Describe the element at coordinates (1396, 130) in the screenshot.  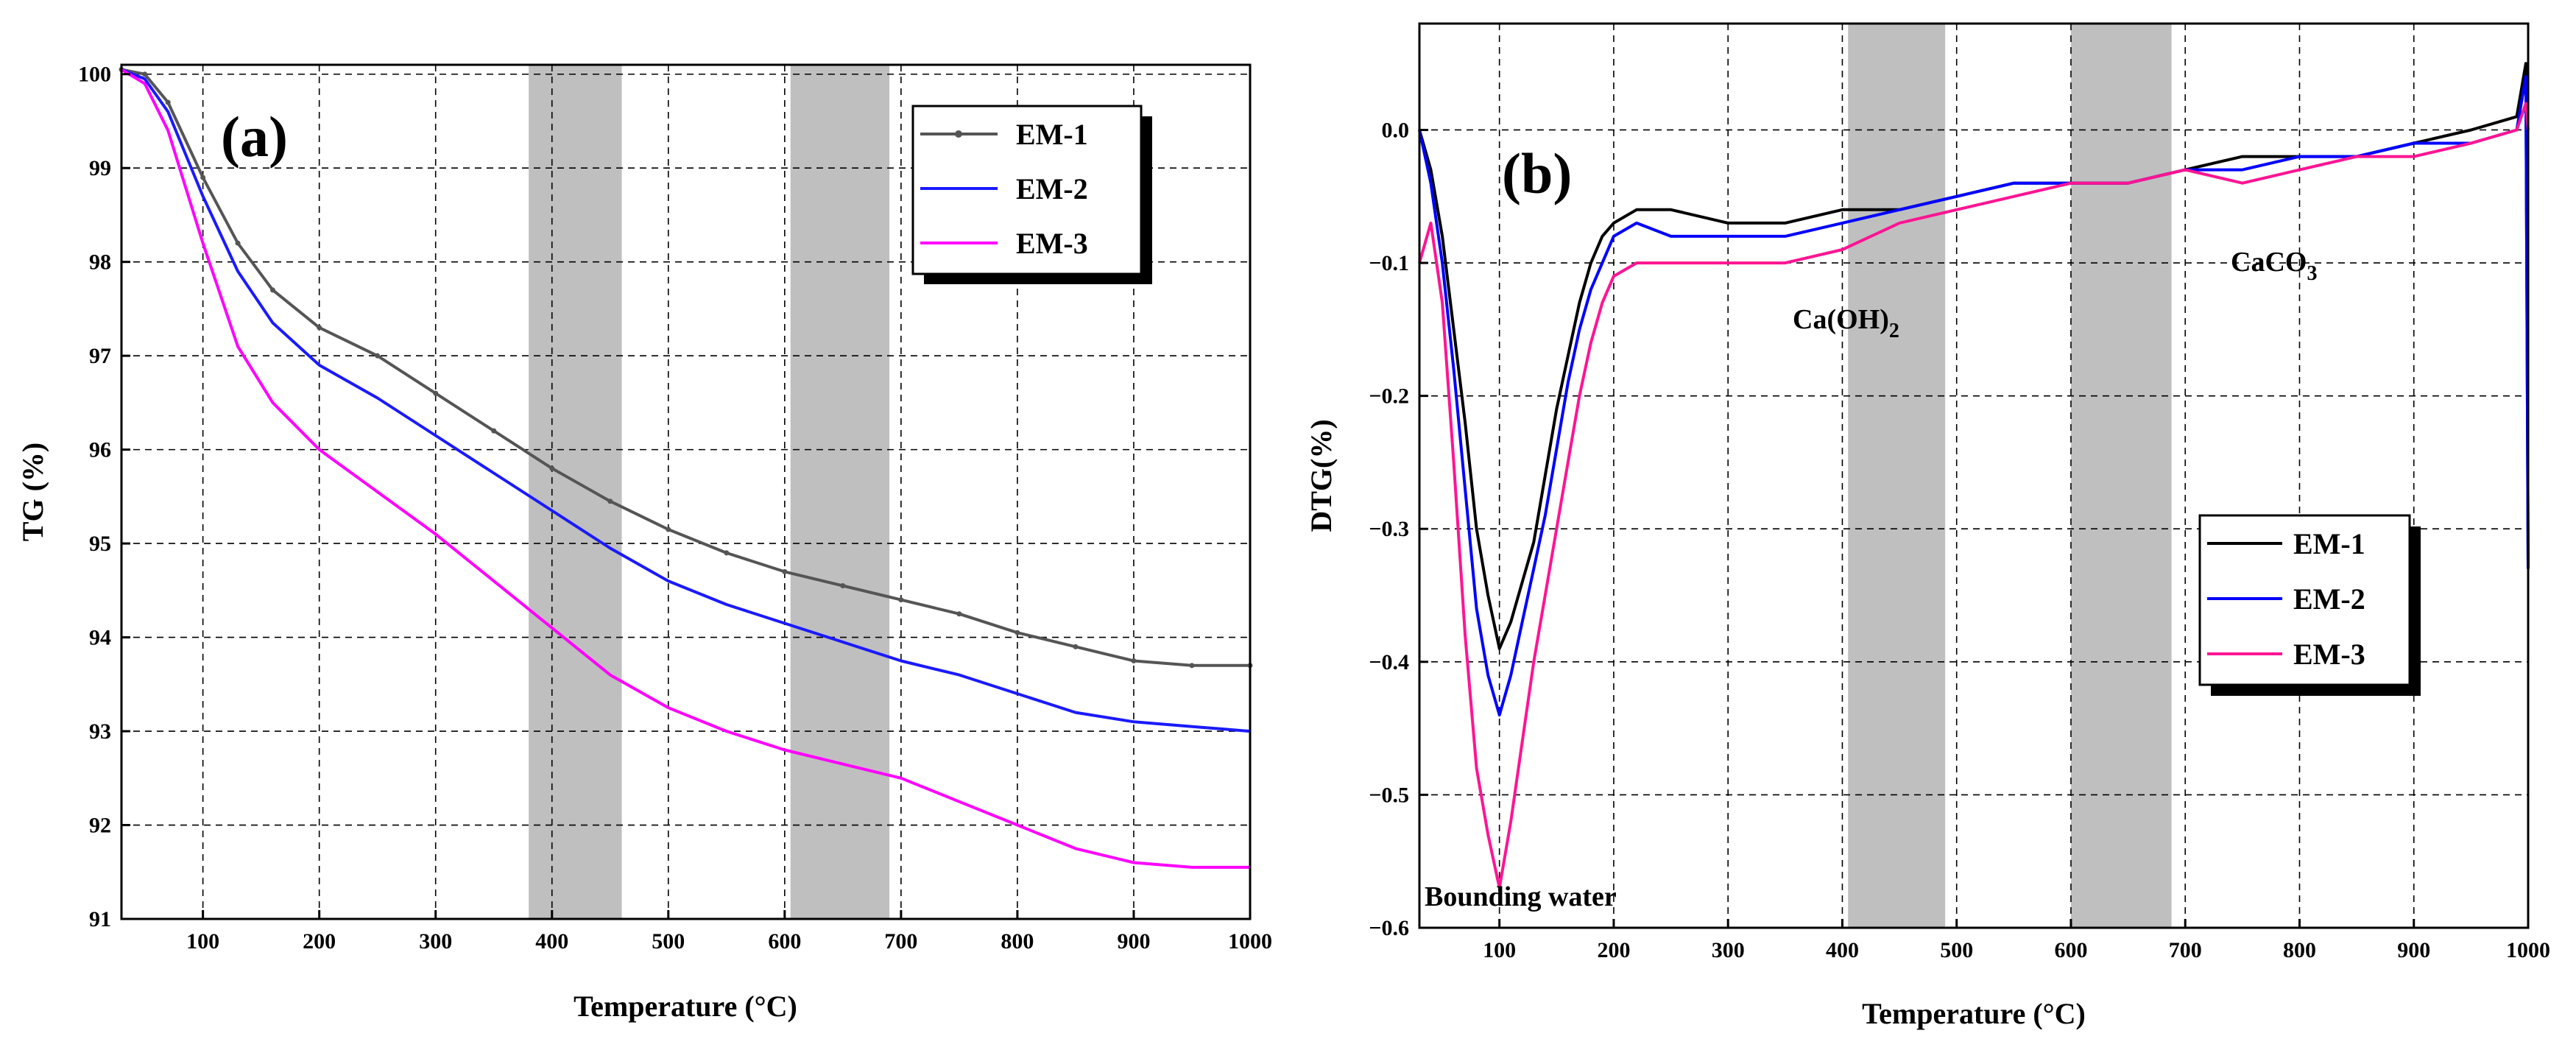
I see `panel-b-ytick-label: 0.0` at that location.